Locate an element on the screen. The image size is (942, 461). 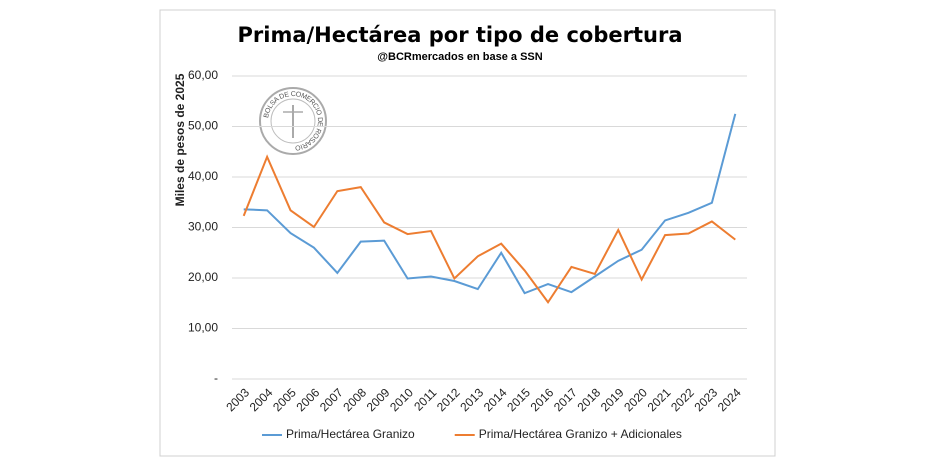
y-tick-label: 30,00 is located at coordinates (203, 227).